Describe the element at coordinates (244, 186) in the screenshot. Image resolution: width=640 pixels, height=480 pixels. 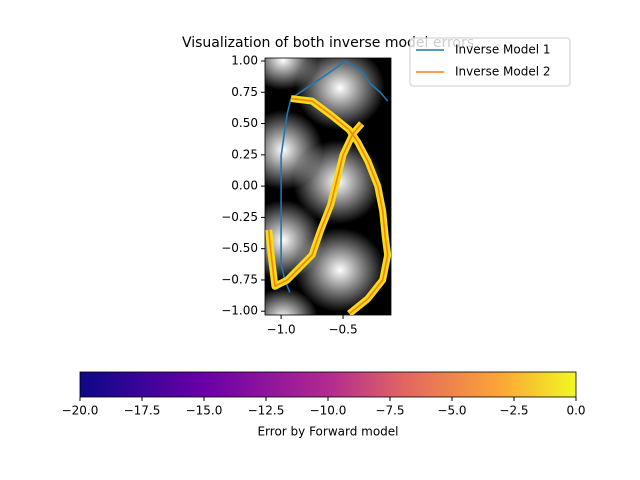
I see `y-tick-label: 0.00` at that location.